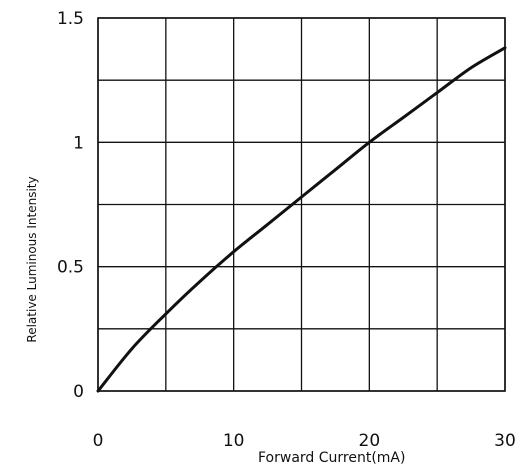 Image resolution: width=530 pixels, height=469 pixels. Describe the element at coordinates (505, 441) in the screenshot. I see `x-tick-label: 30` at that location.